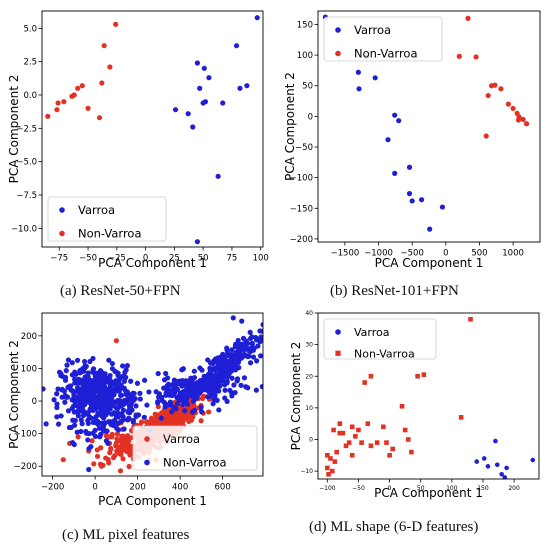 Image resolution: width=550 pixels, height=549 pixels. What do you see at coordinates (107, 219) in the screenshot?
I see `legend-box` at bounding box center [107, 219].